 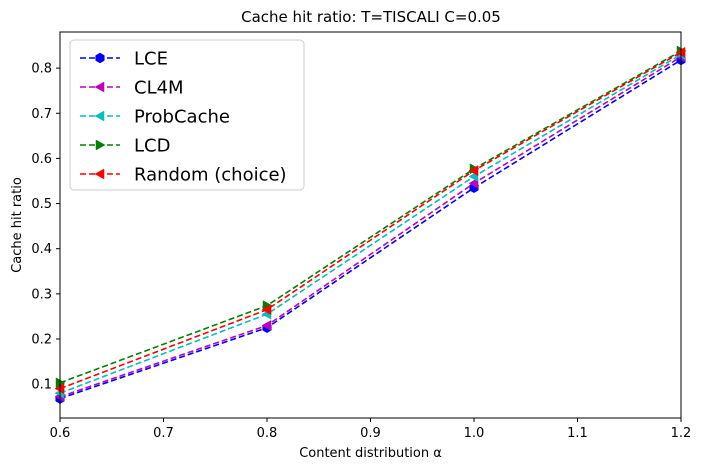 I want to click on legend-entry: LCD, so click(x=125, y=146).